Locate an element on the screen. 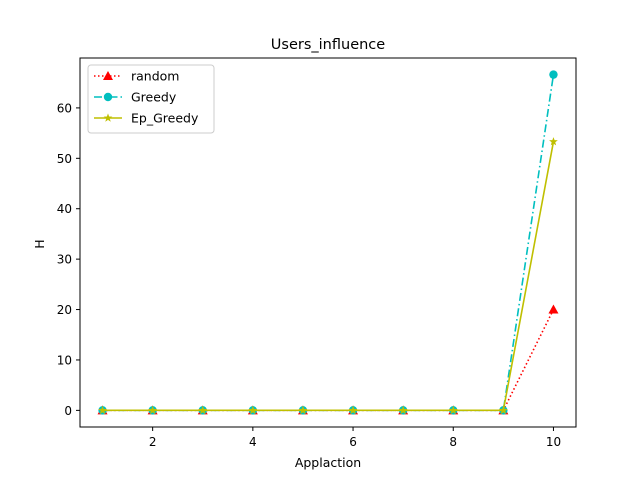 The image size is (640, 480). chart-title: Users_influence is located at coordinates (328, 45).